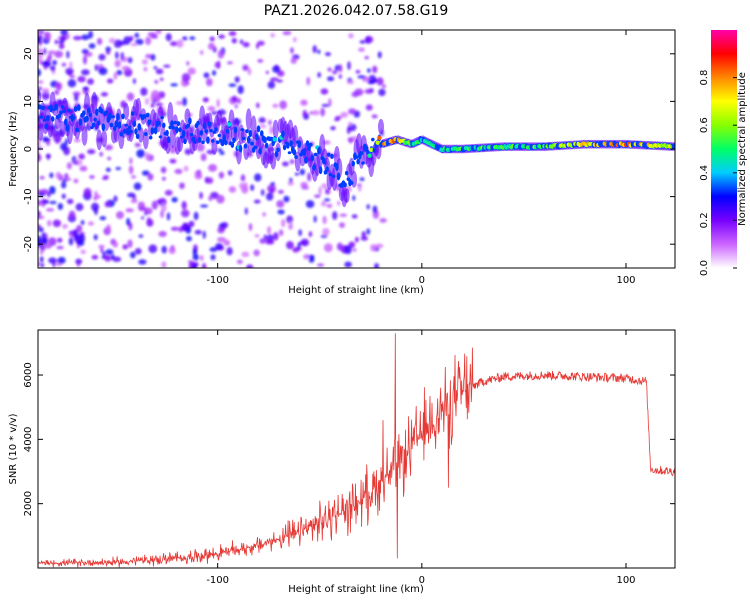 Image resolution: width=750 pixels, height=600 pixels. I want to click on chart-title: PAZ1.2026.042.07.58.G19, so click(356, 11).